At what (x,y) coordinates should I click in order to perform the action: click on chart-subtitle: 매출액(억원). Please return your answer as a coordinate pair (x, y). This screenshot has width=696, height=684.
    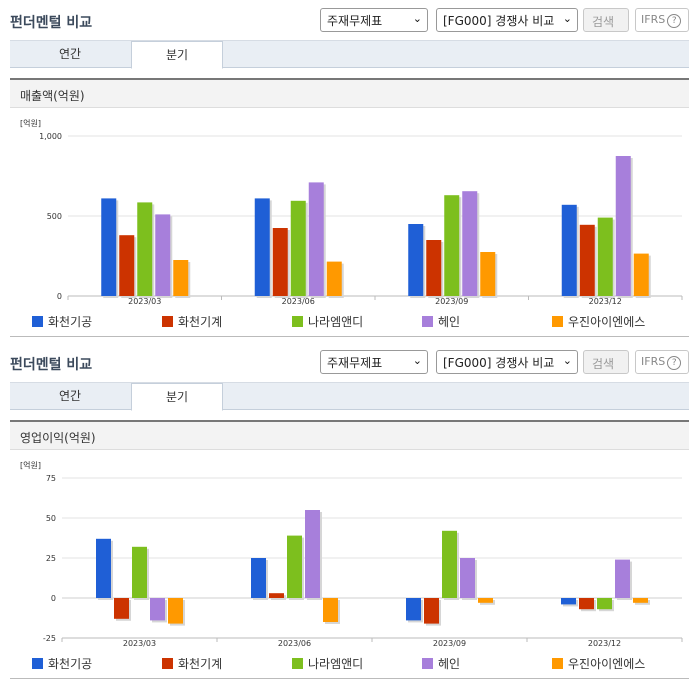
    Looking at the image, I should click on (349, 93).